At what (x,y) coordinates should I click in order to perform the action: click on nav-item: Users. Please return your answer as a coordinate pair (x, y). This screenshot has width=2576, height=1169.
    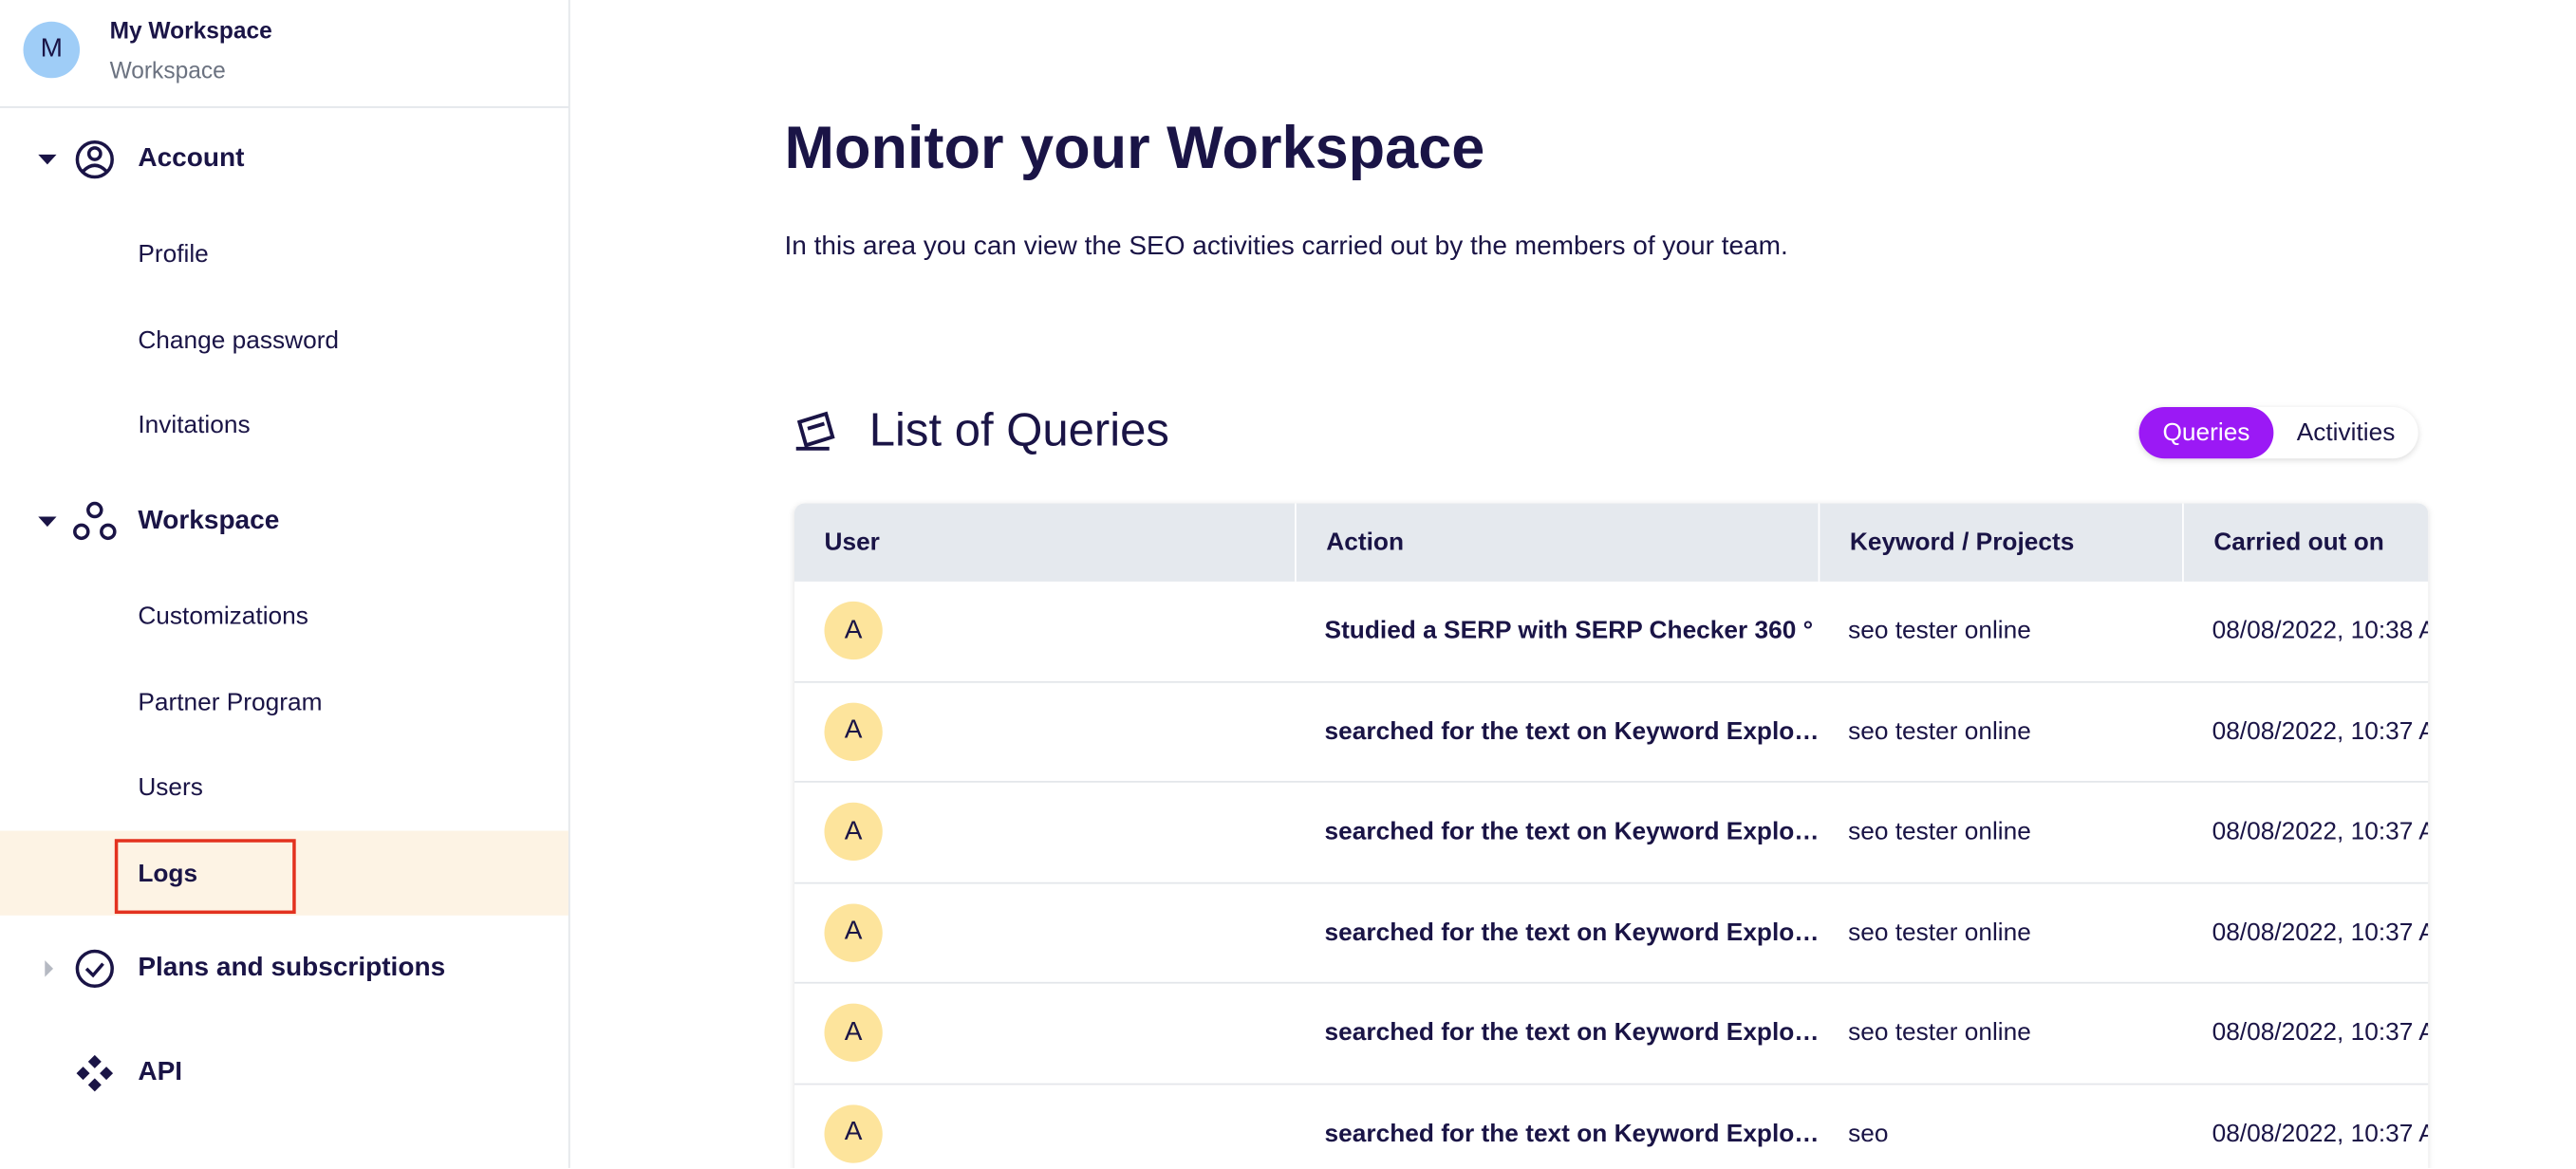
    Looking at the image, I should click on (171, 787).